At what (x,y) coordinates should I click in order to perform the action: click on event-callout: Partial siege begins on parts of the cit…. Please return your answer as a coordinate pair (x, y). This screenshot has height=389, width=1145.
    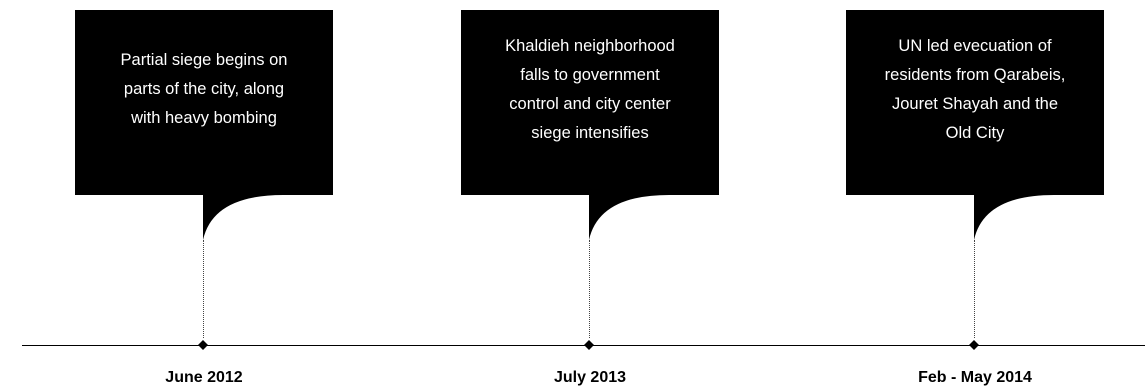
    Looking at the image, I should click on (204, 125).